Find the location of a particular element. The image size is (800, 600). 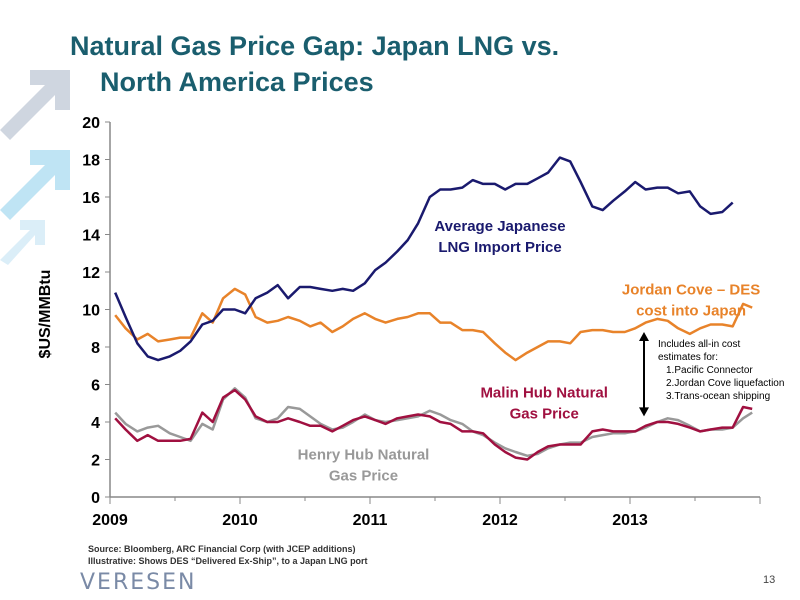

series-line-malin-hub is located at coordinates (433, 424).